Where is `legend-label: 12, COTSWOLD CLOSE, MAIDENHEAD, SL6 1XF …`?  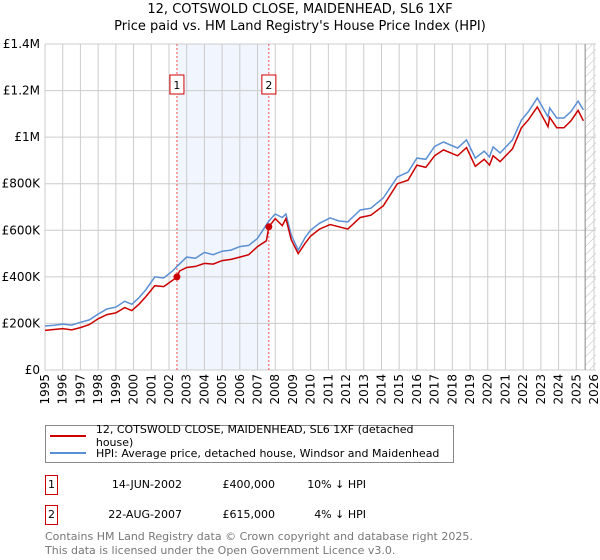
legend-label: 12, COTSWOLD CLOSE, MAIDENHEAD, SL6 1XF … is located at coordinates (254, 436).